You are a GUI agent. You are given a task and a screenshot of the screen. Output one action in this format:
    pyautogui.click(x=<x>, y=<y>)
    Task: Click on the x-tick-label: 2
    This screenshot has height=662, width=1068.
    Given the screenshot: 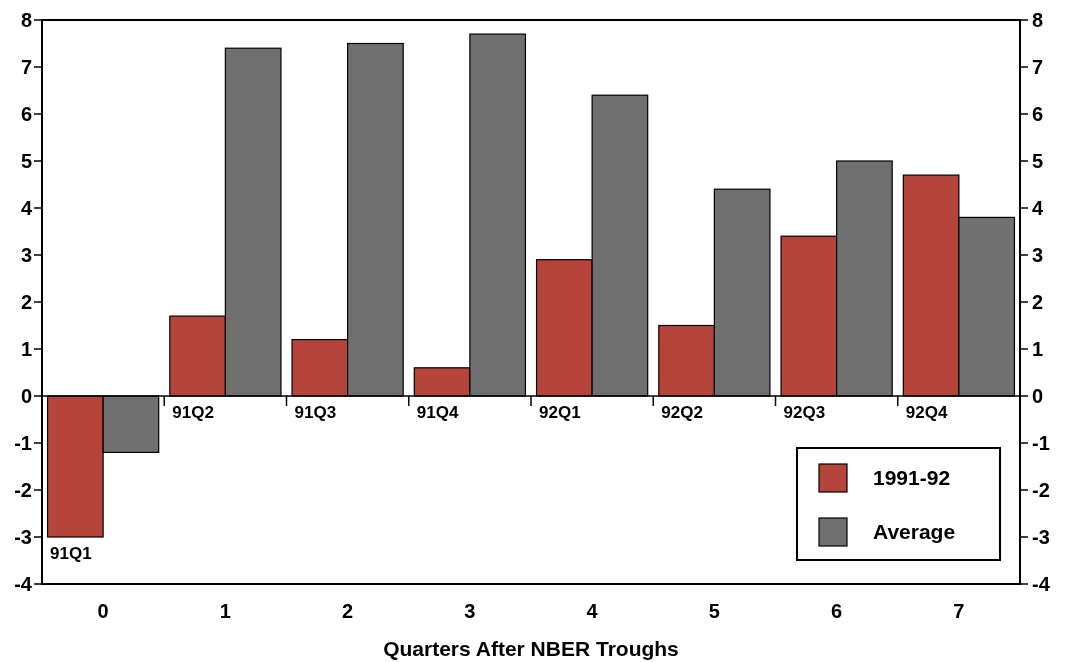 What is the action you would take?
    pyautogui.click(x=348, y=611)
    